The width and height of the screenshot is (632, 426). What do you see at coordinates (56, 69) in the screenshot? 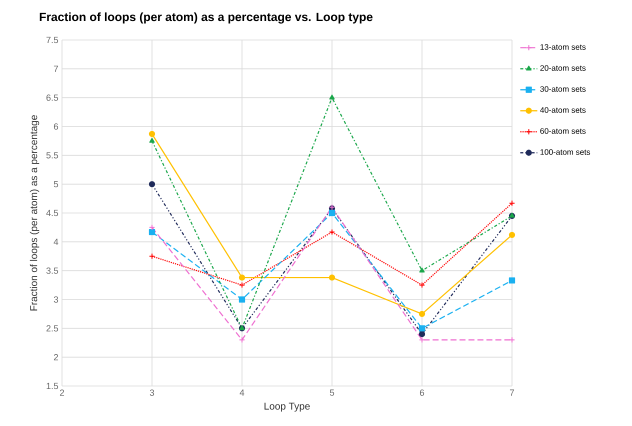
I see `y-tick-label: 7` at bounding box center [56, 69].